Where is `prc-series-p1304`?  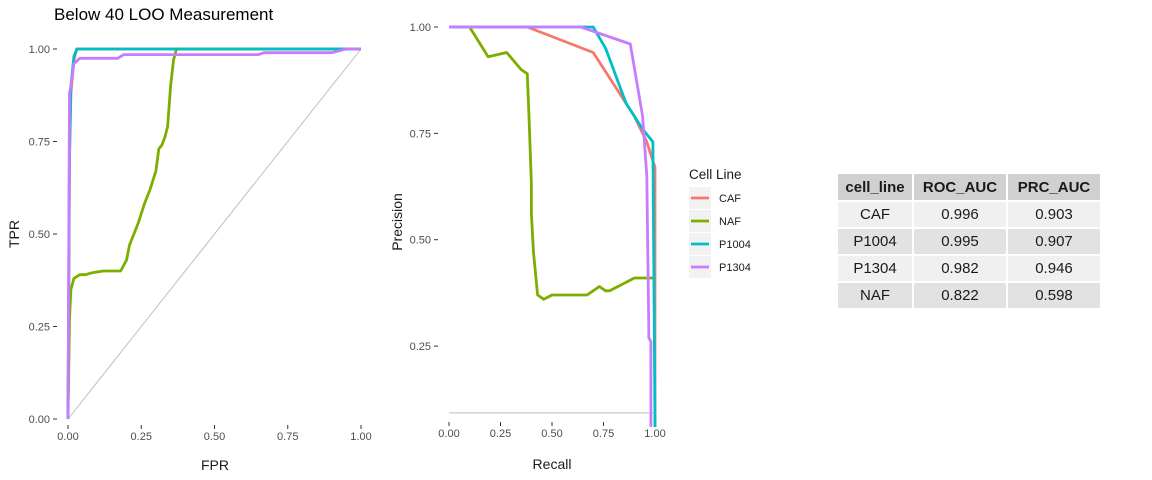
prc-series-p1304 is located at coordinates (551, 226).